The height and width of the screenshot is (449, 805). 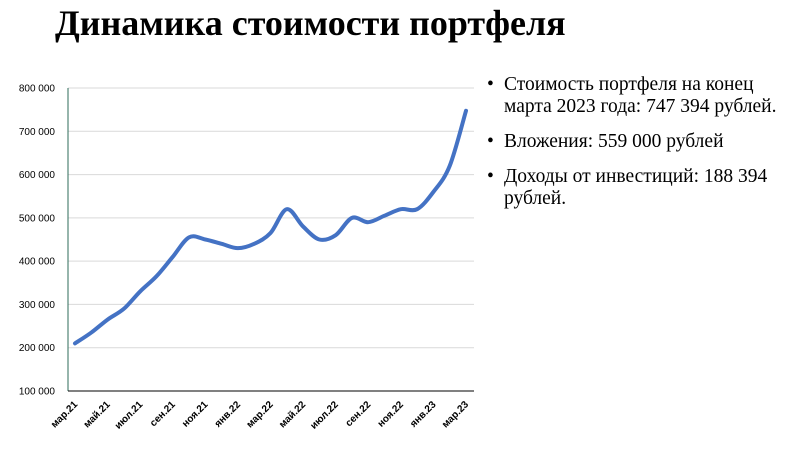 I want to click on bullet-income: • Доходы от инвестиций: 188 394 рублей., so click(x=646, y=188).